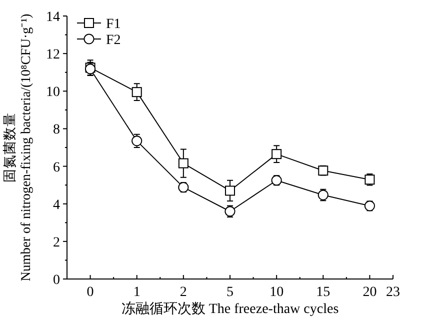  Describe the element at coordinates (56, 205) in the screenshot. I see `y-tick-label: 4` at that location.